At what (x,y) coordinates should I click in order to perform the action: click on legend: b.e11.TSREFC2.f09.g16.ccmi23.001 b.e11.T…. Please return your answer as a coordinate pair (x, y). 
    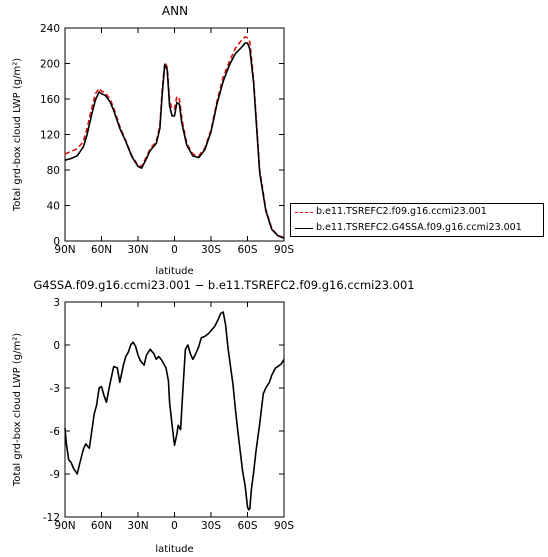
    Looking at the image, I should click on (417, 220).